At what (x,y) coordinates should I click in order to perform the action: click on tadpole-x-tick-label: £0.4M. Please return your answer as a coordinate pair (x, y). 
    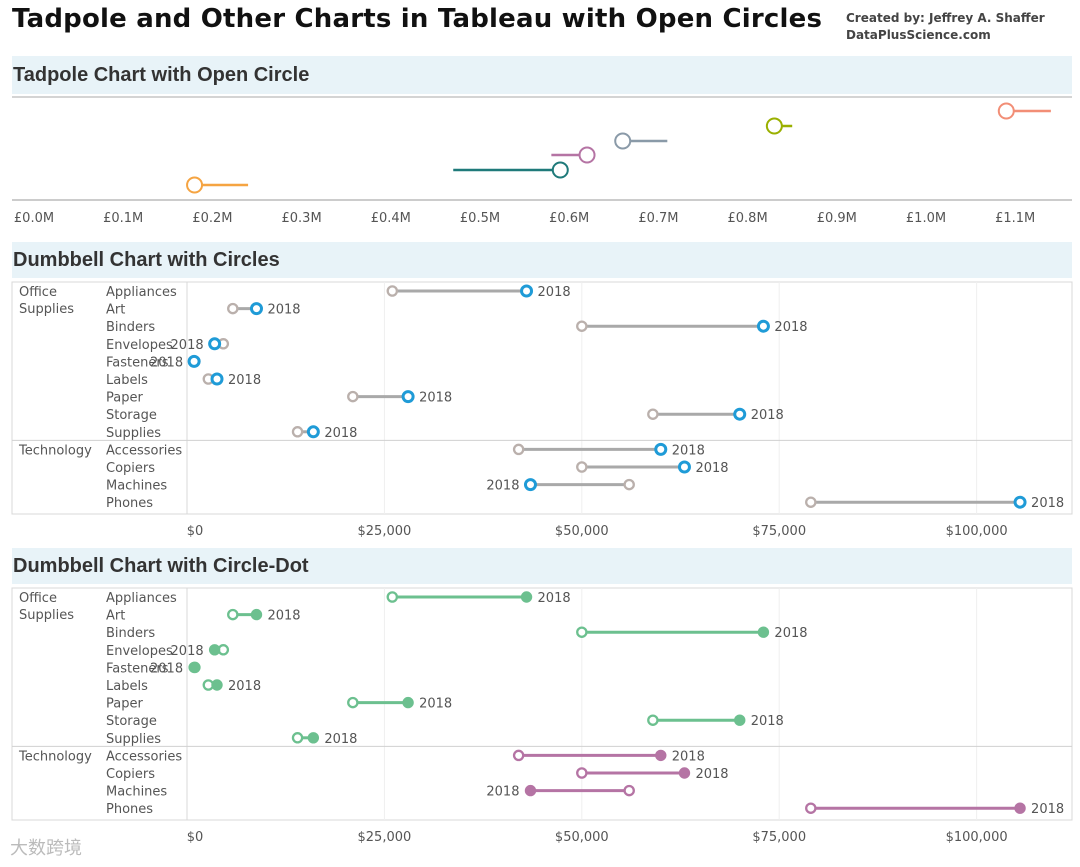
    Looking at the image, I should click on (391, 218).